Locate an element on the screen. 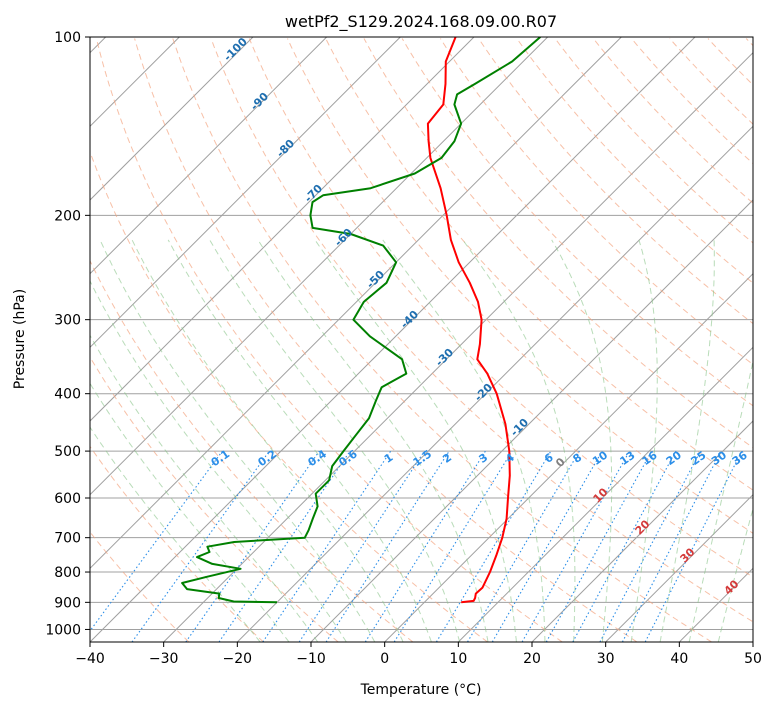 This screenshot has width=775, height=708. moist-adiabat-label: 10 is located at coordinates (601, 495).